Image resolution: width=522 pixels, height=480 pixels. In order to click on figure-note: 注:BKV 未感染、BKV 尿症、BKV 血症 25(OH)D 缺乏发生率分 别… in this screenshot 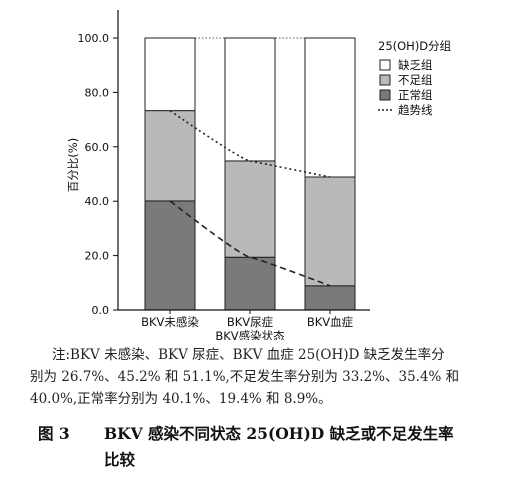, I will do `click(266, 377)`.